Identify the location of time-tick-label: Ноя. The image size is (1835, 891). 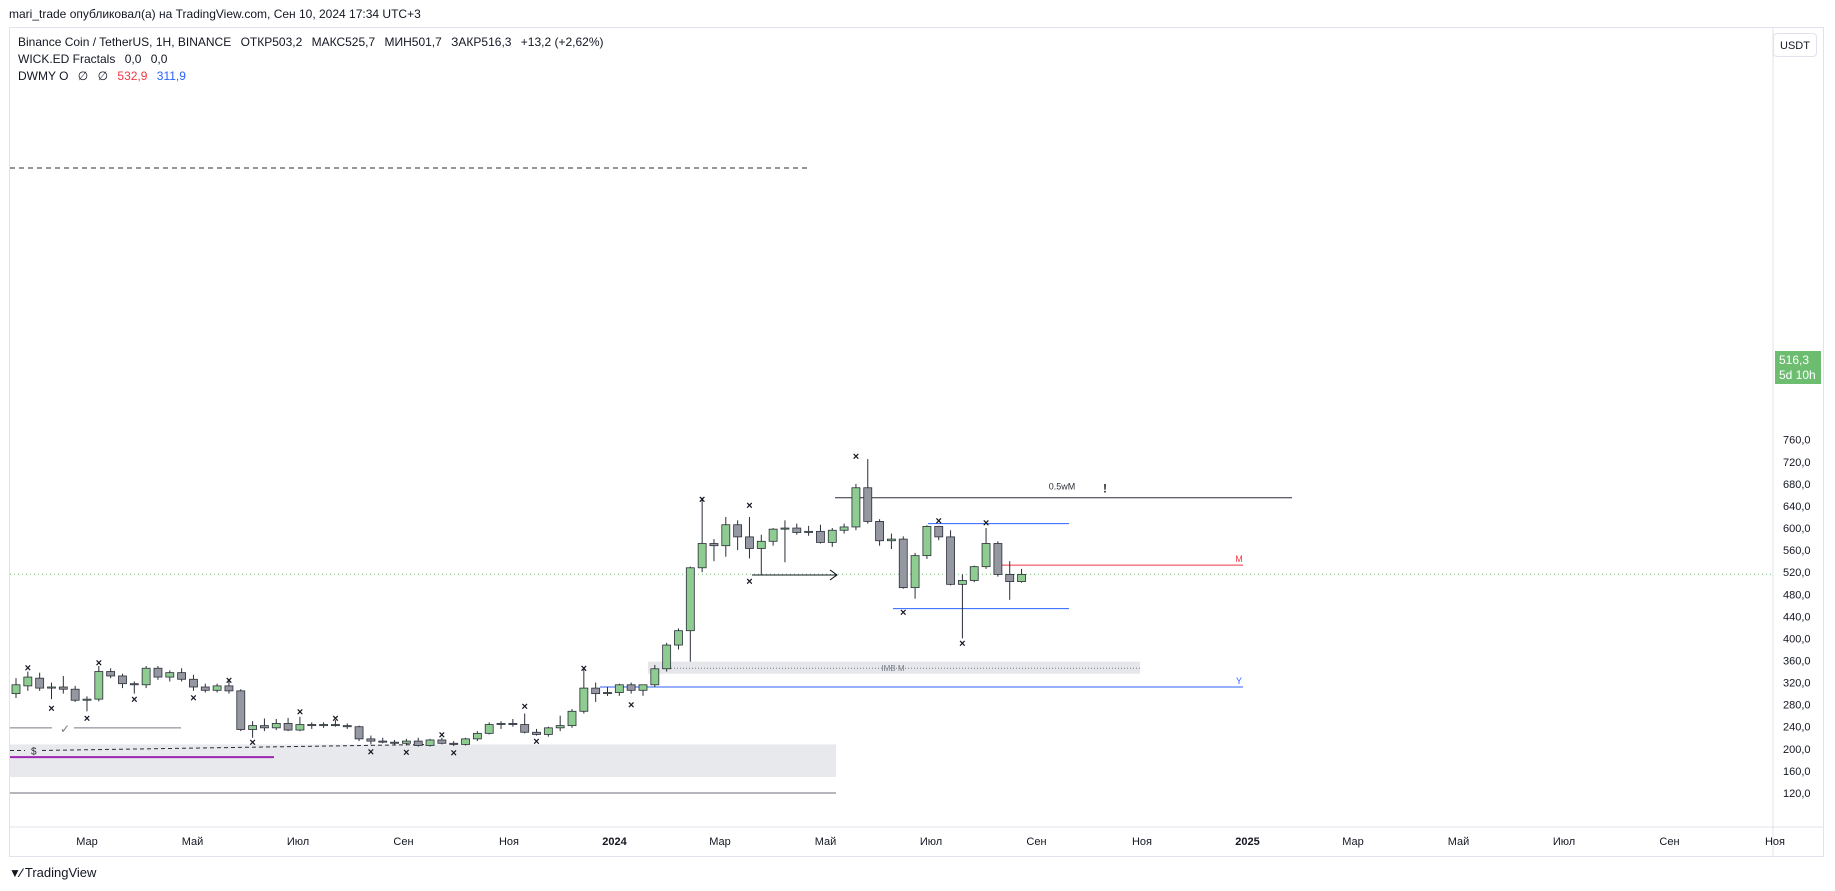
(1142, 842).